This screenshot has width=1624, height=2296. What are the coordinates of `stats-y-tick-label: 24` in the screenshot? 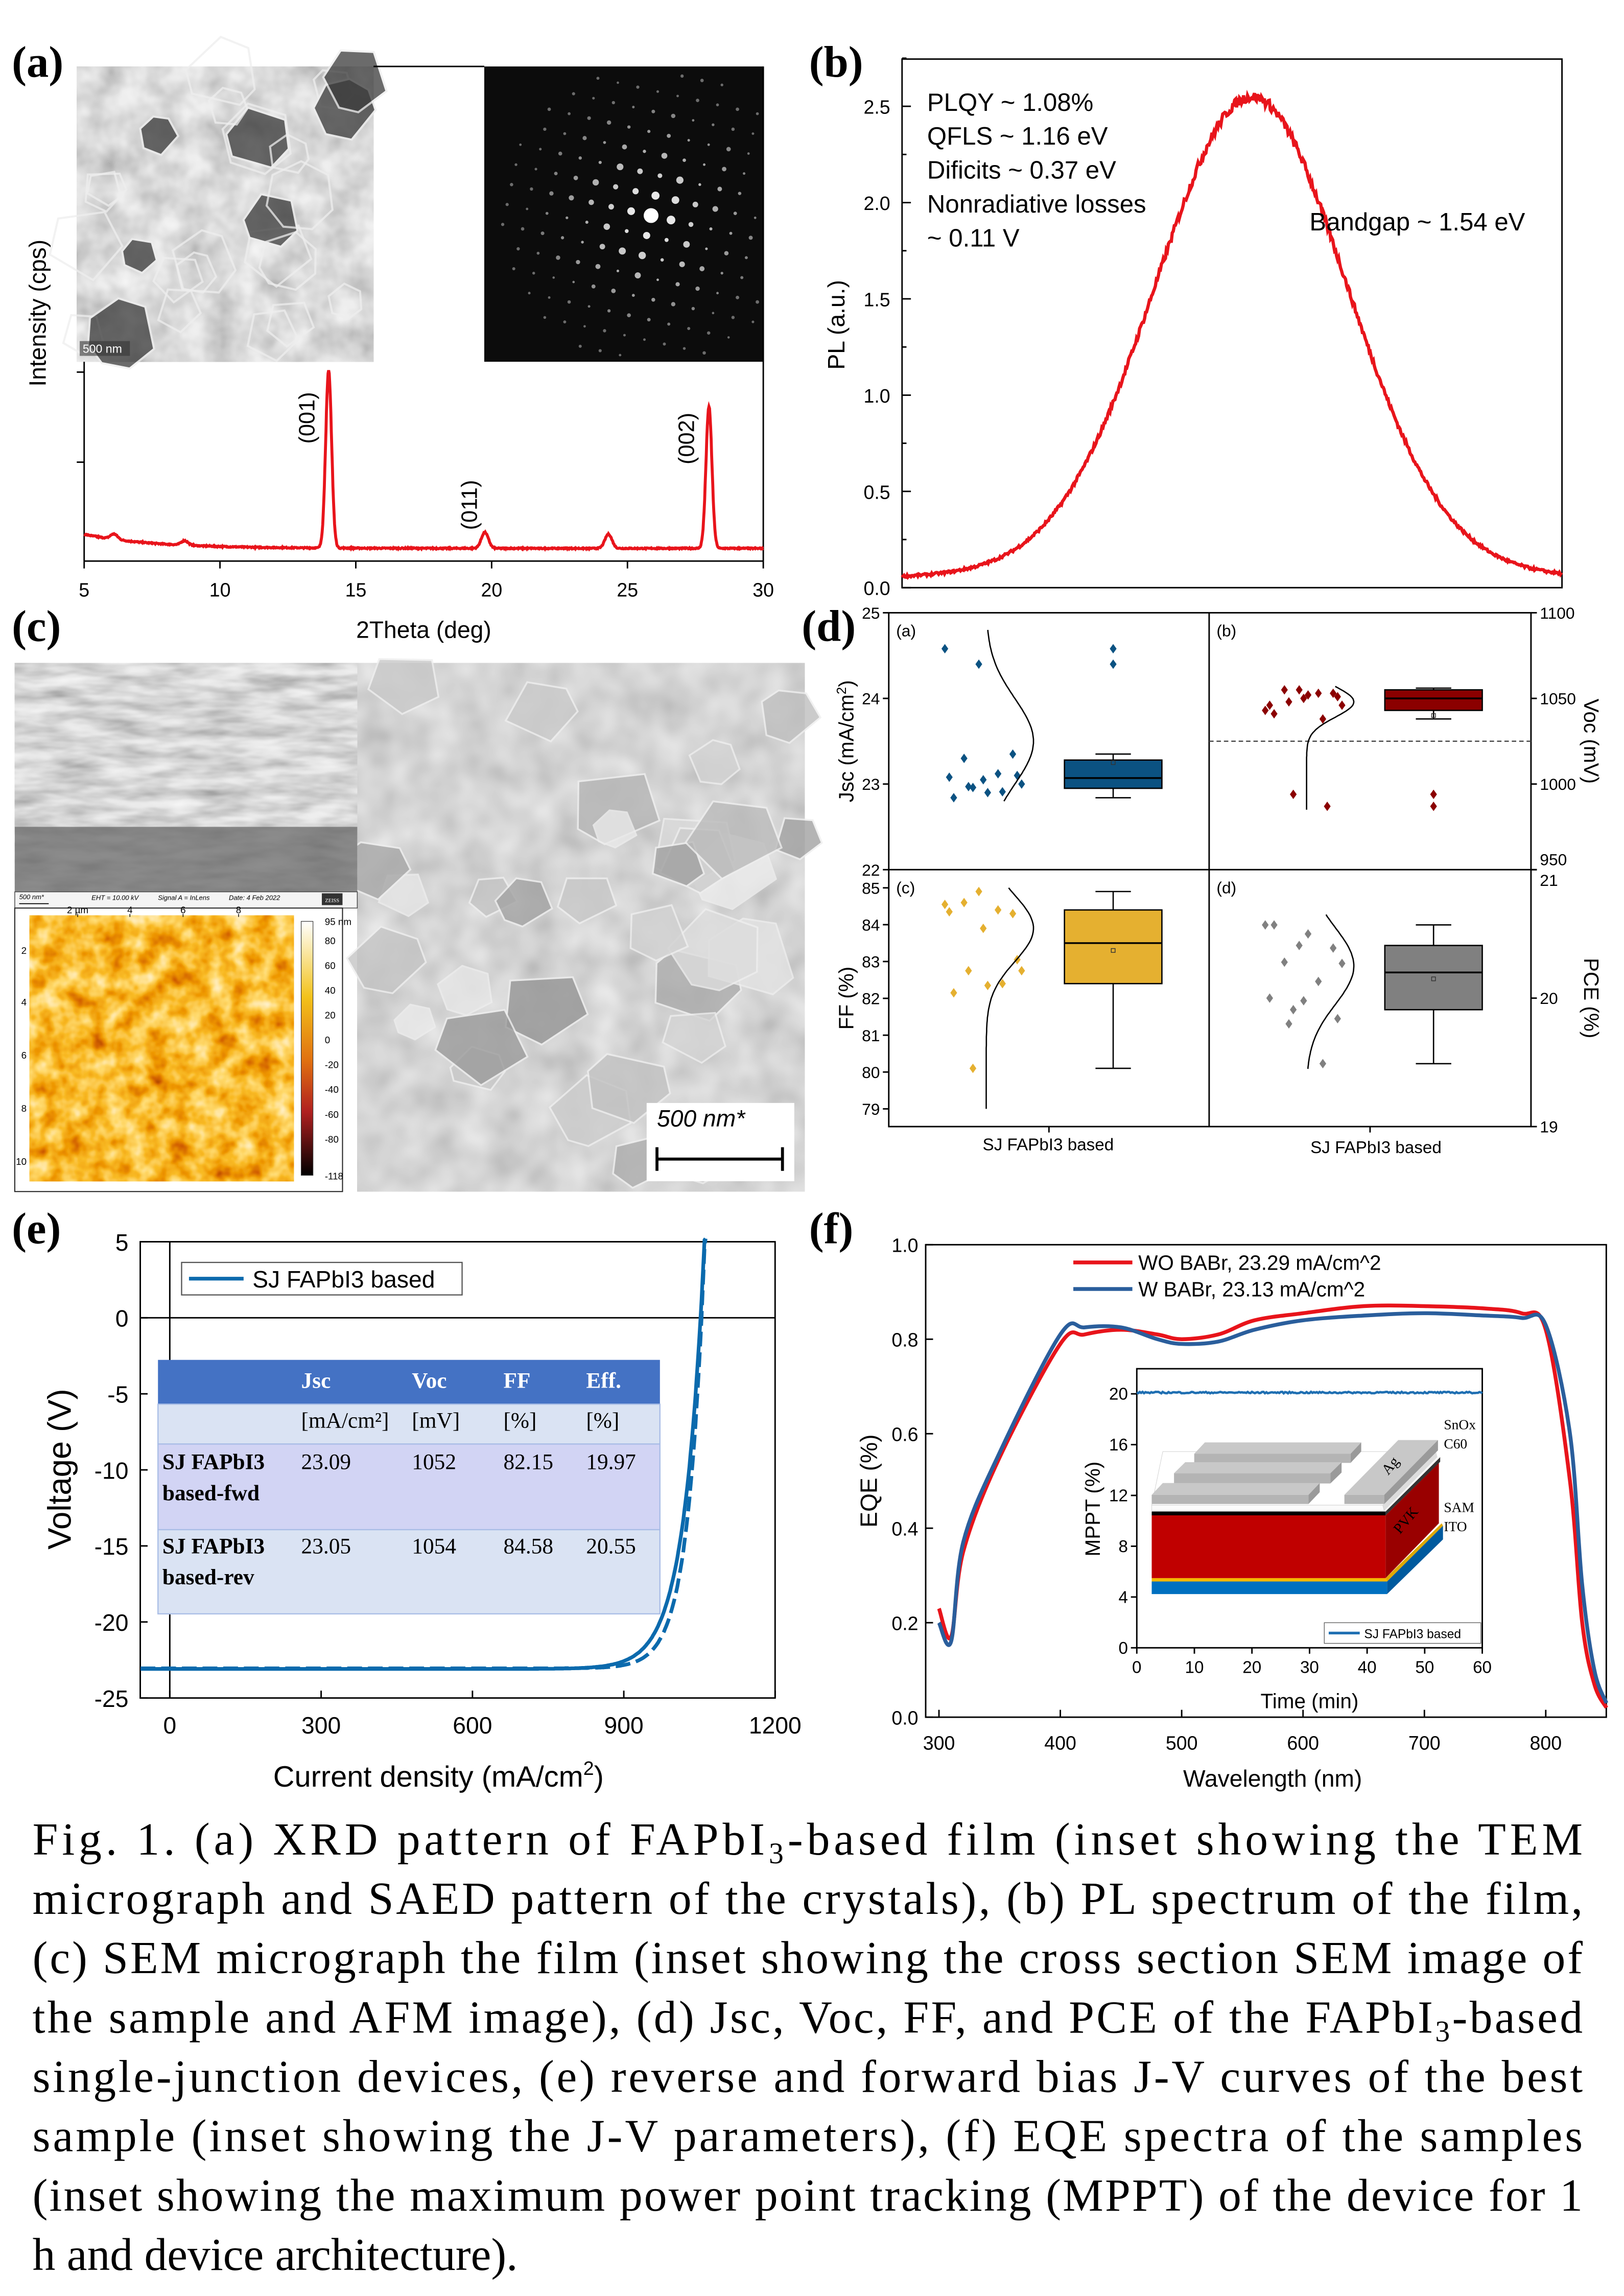 It's located at (871, 699).